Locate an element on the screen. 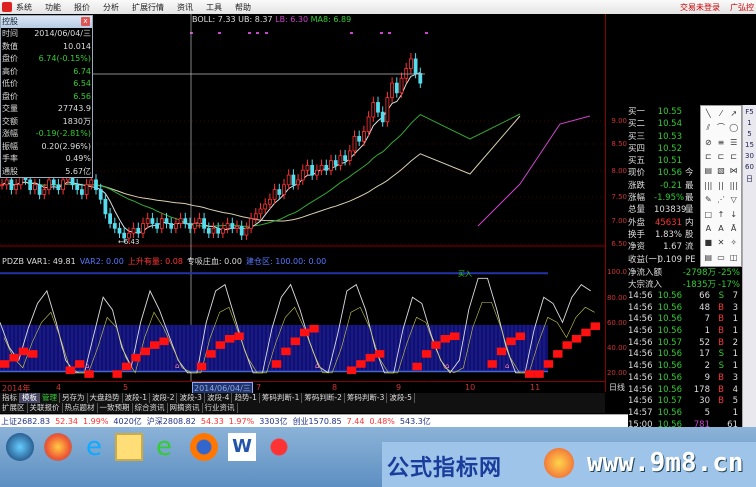 This screenshot has height=487, width=756. menu-item: 工具 is located at coordinates (214, 7).